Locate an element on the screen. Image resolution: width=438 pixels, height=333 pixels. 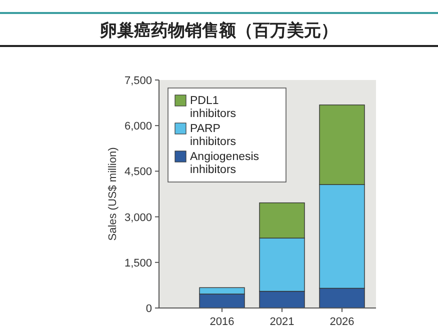
legend-label: PARP inhibitors is located at coordinates (213, 135).